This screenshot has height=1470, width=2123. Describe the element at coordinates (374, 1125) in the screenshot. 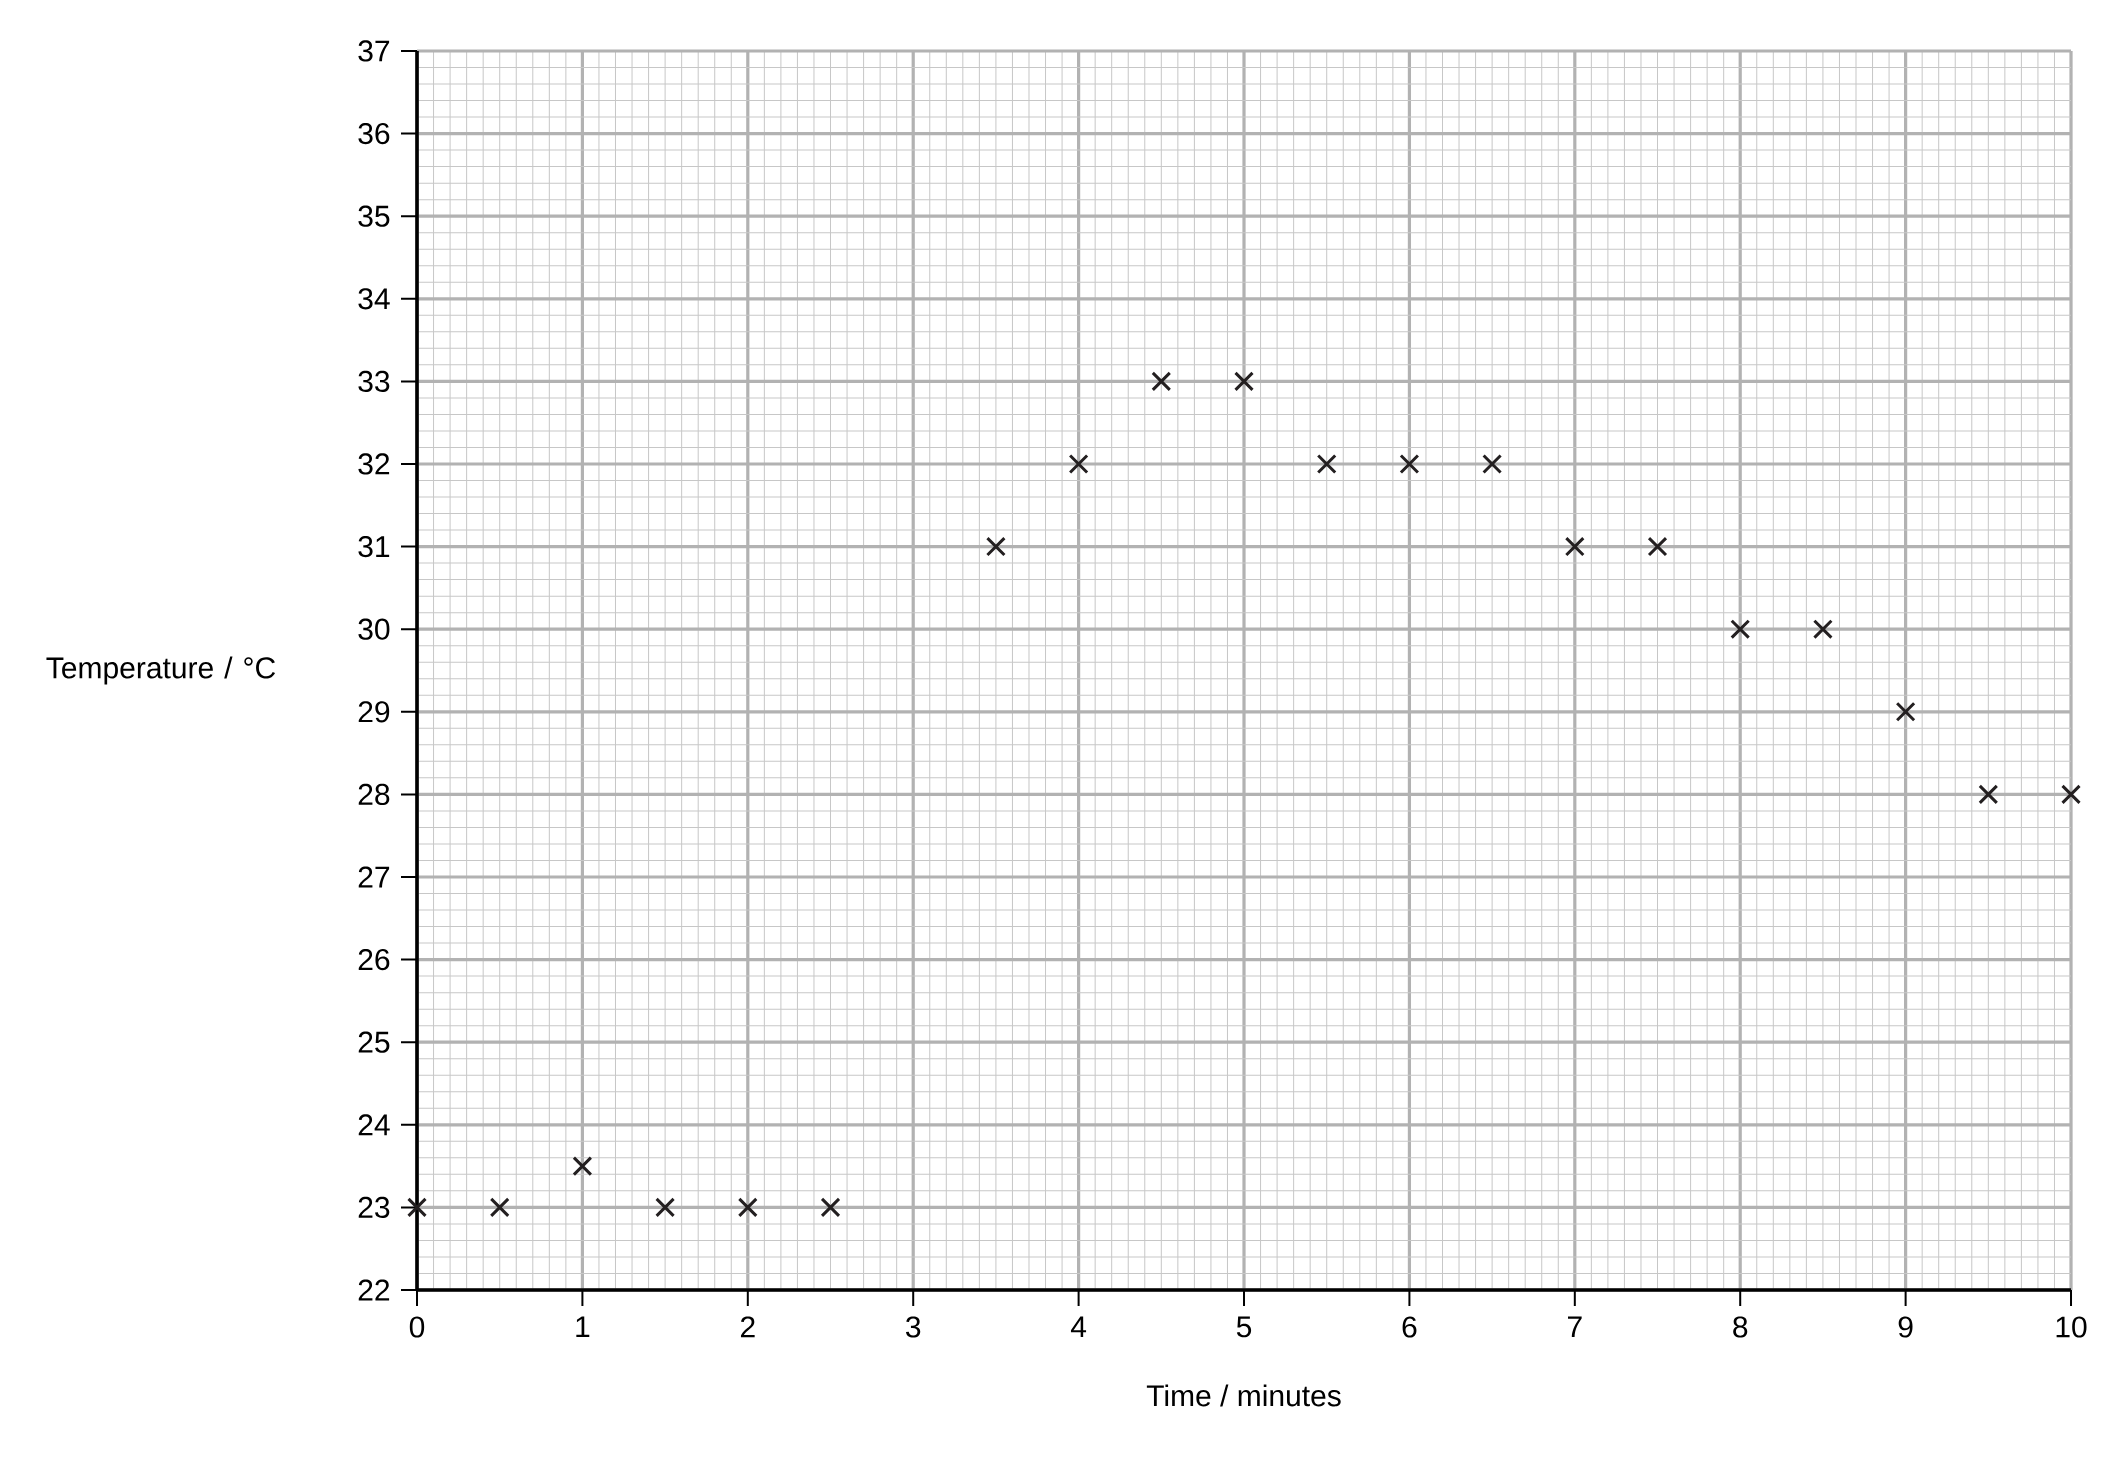

I see `y-tick-label: 24` at that location.